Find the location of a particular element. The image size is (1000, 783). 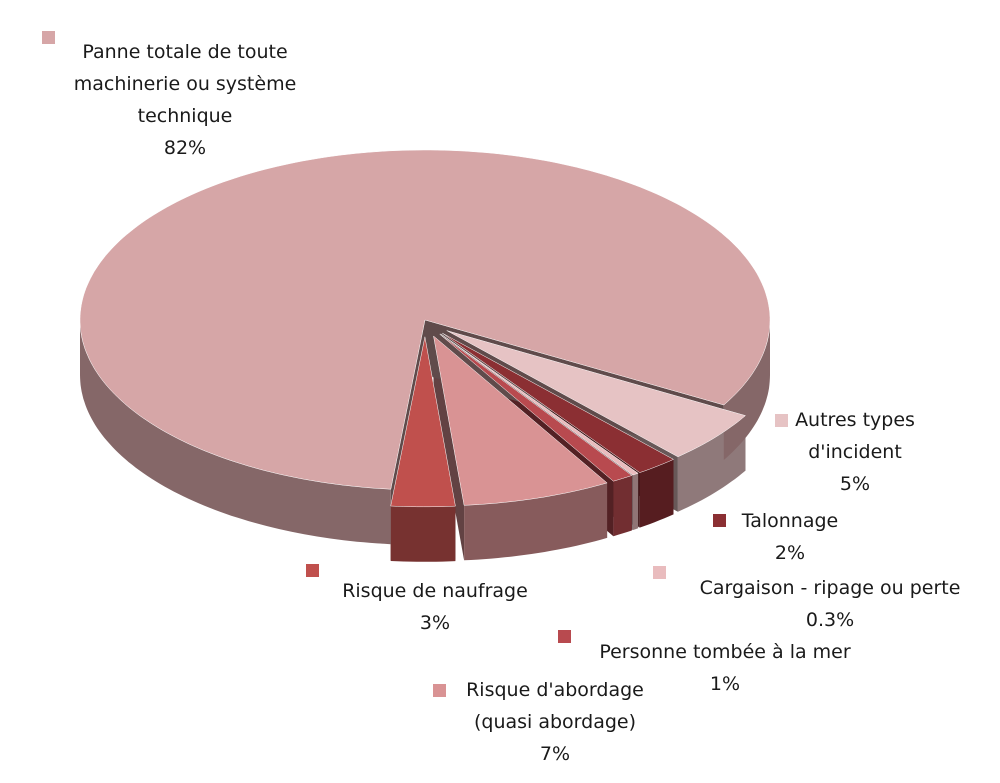

label-value: 0.3% is located at coordinates (830, 620).